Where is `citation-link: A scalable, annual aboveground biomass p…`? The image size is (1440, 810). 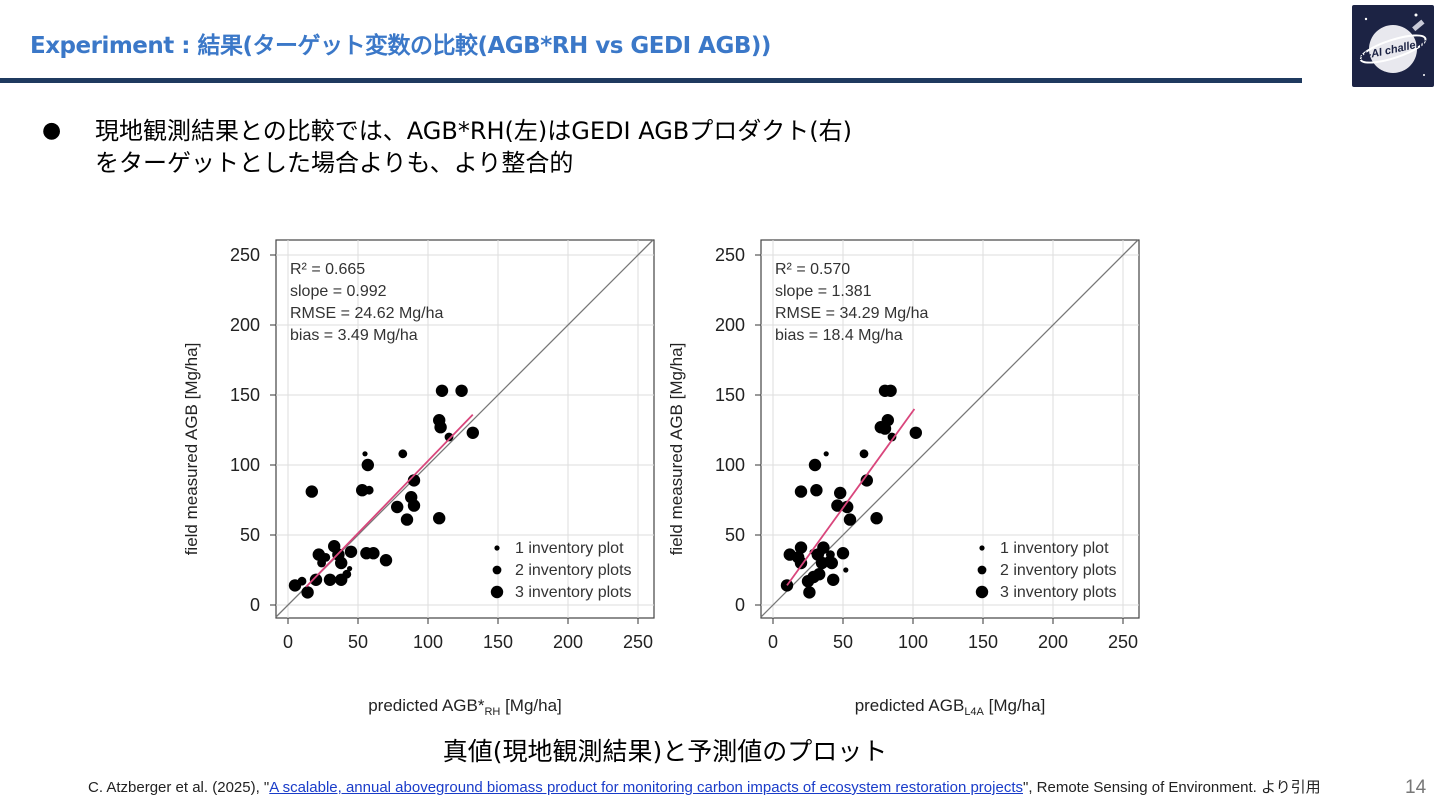 citation-link: A scalable, annual aboveground biomass p… is located at coordinates (646, 787).